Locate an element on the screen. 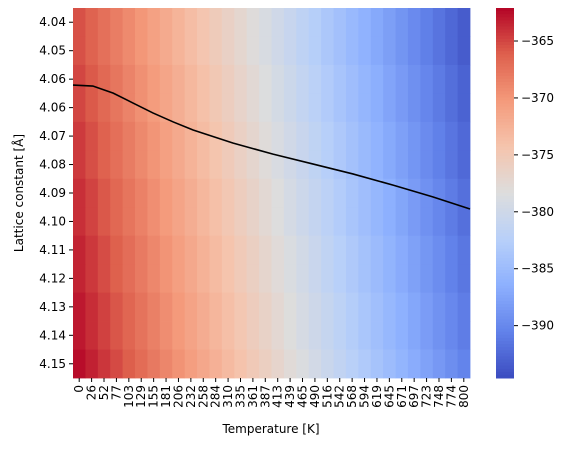 This screenshot has height=449, width=572. x-tick-label: 335 is located at coordinates (240, 396).